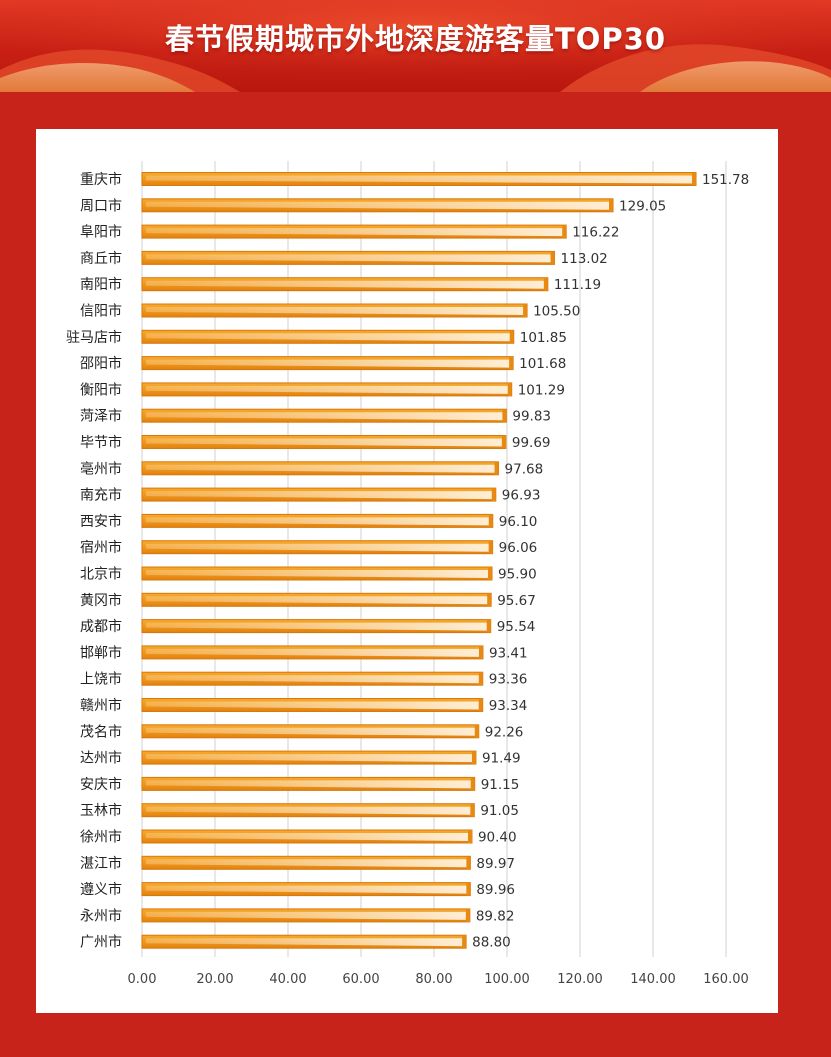 This screenshot has height=1057, width=831. I want to click on x-tick-label: 120.00, so click(580, 979).